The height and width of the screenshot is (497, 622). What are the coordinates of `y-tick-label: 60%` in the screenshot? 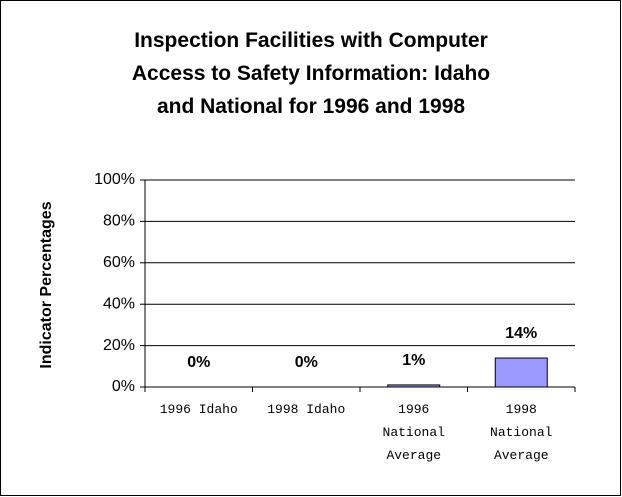 It's located at (119, 262).